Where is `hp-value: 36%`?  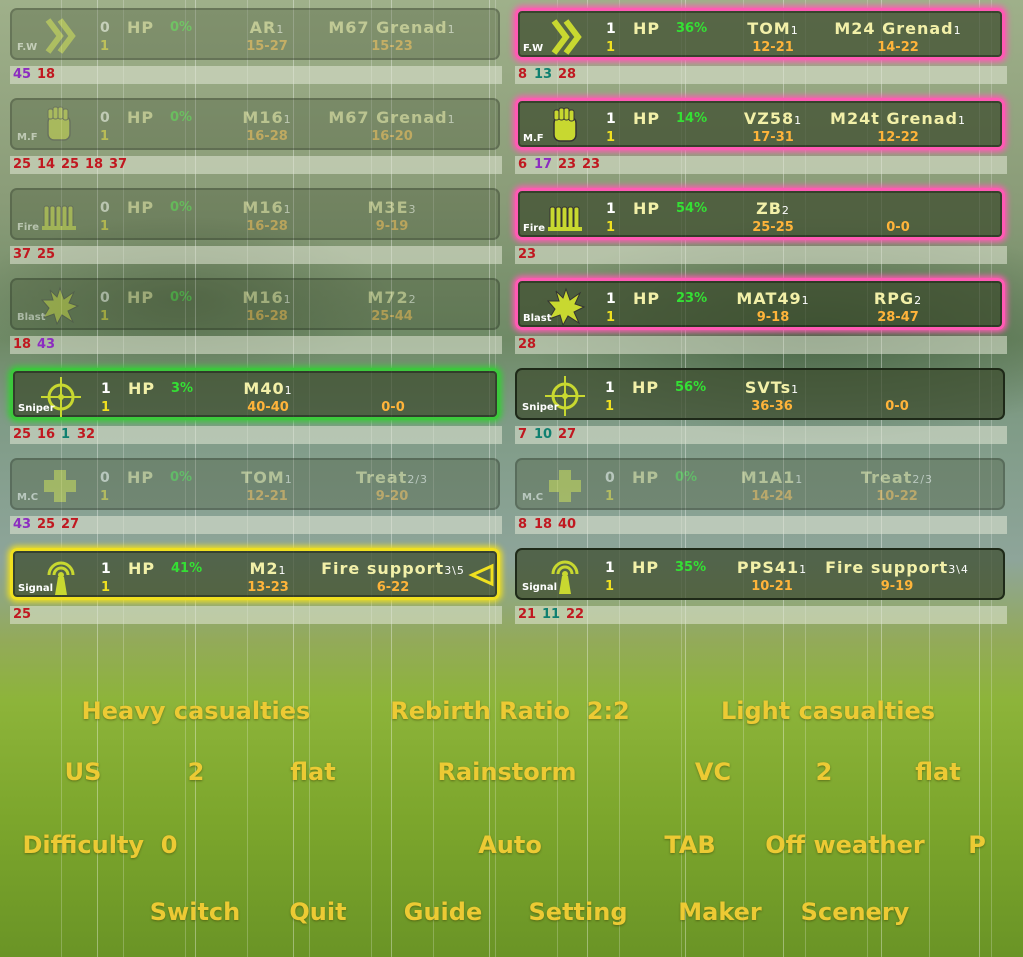
hp-value: 36% is located at coordinates (692, 28).